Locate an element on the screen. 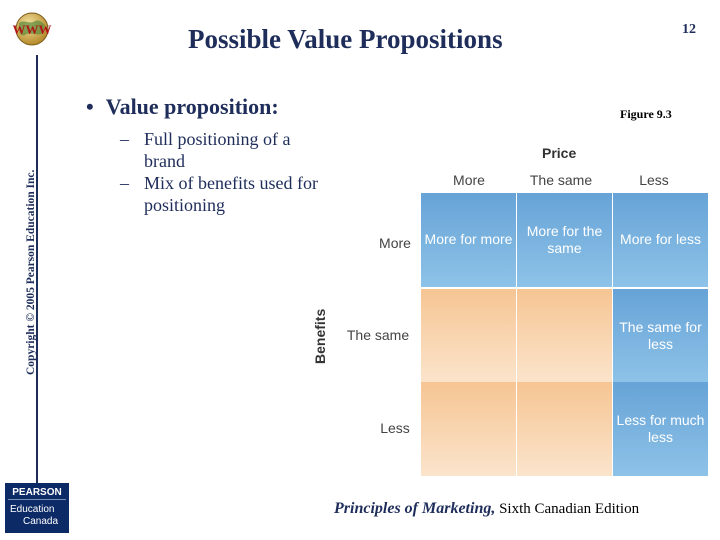 The image size is (720, 540). bullet-text: Value proposition: is located at coordinates (192, 106).